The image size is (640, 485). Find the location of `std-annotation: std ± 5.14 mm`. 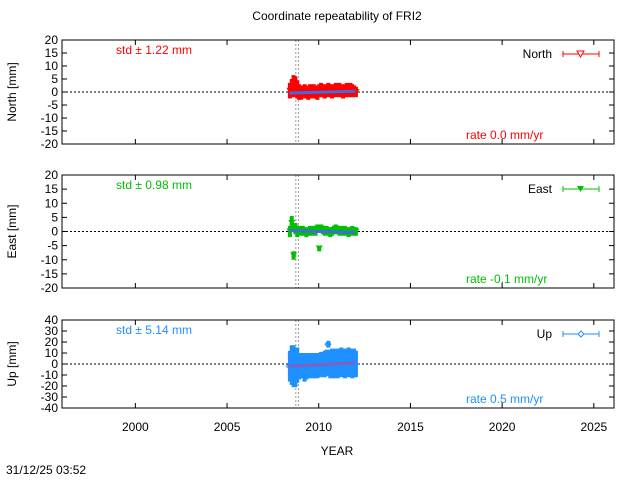

std-annotation: std ± 5.14 mm is located at coordinates (154, 330).